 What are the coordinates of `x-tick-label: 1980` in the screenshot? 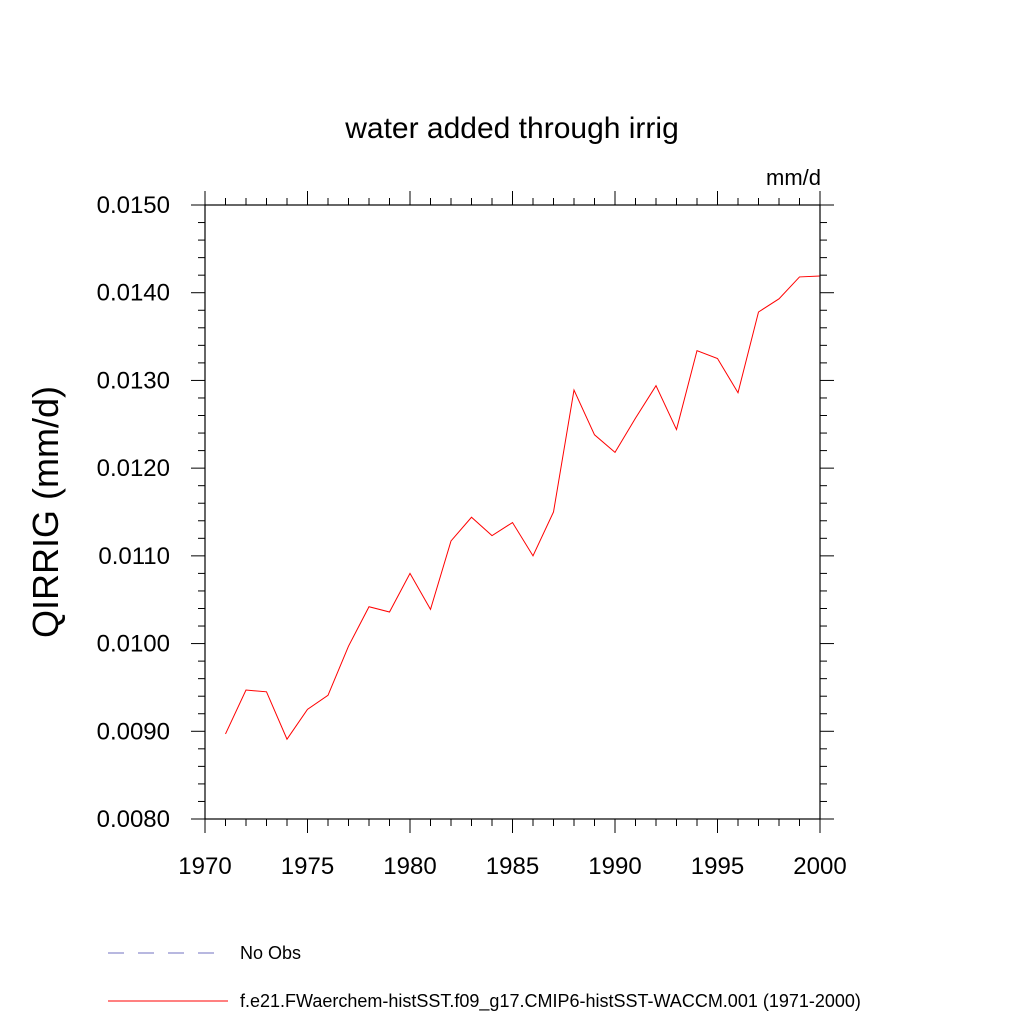 It's located at (409, 866).